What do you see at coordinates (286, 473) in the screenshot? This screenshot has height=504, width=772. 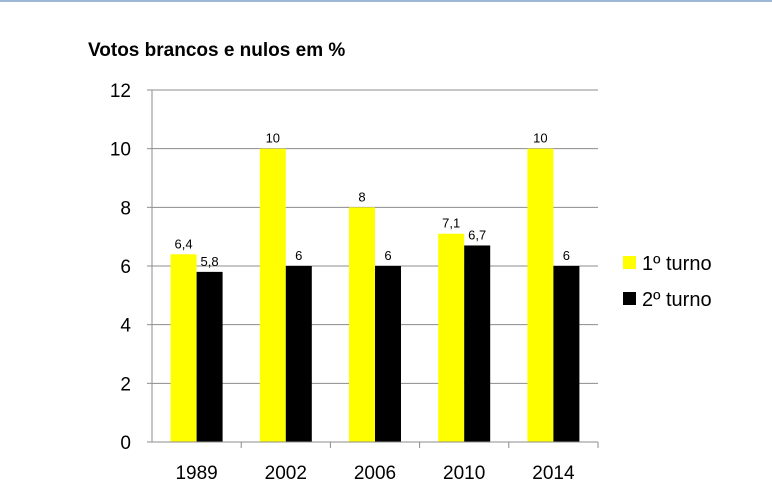 I see `x-tick-label: 2002` at bounding box center [286, 473].